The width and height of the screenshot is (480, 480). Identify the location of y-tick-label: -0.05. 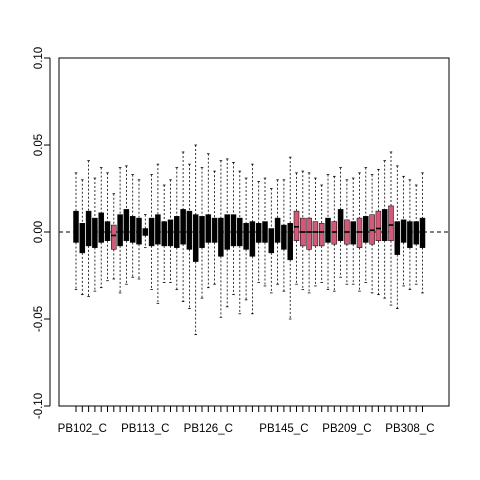
(39, 319).